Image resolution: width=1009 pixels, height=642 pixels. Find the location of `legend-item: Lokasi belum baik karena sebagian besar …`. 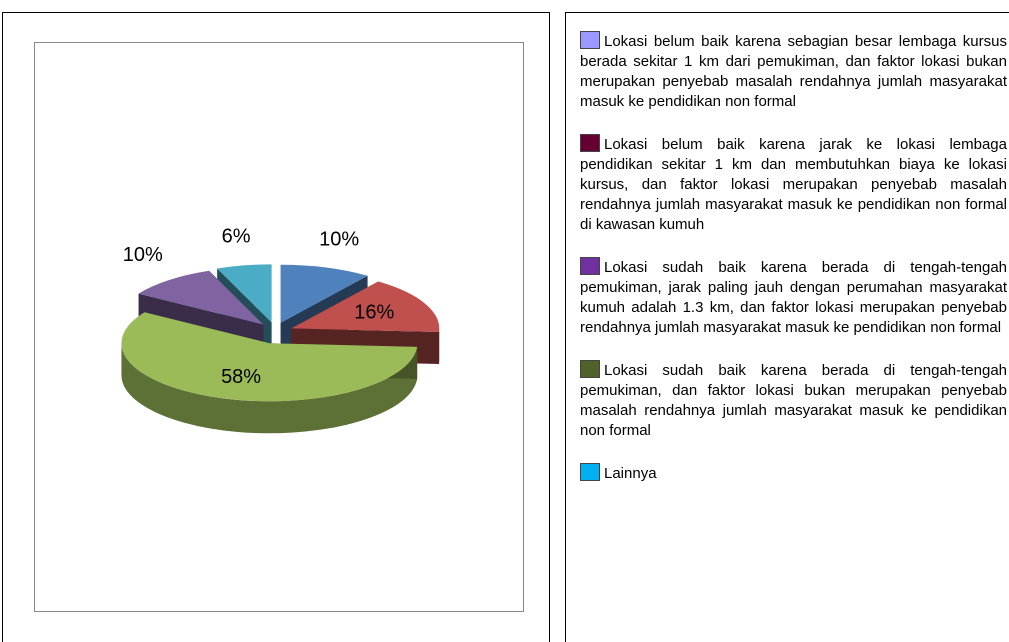

legend-item: Lokasi belum baik karena sebagian besar … is located at coordinates (793, 71).